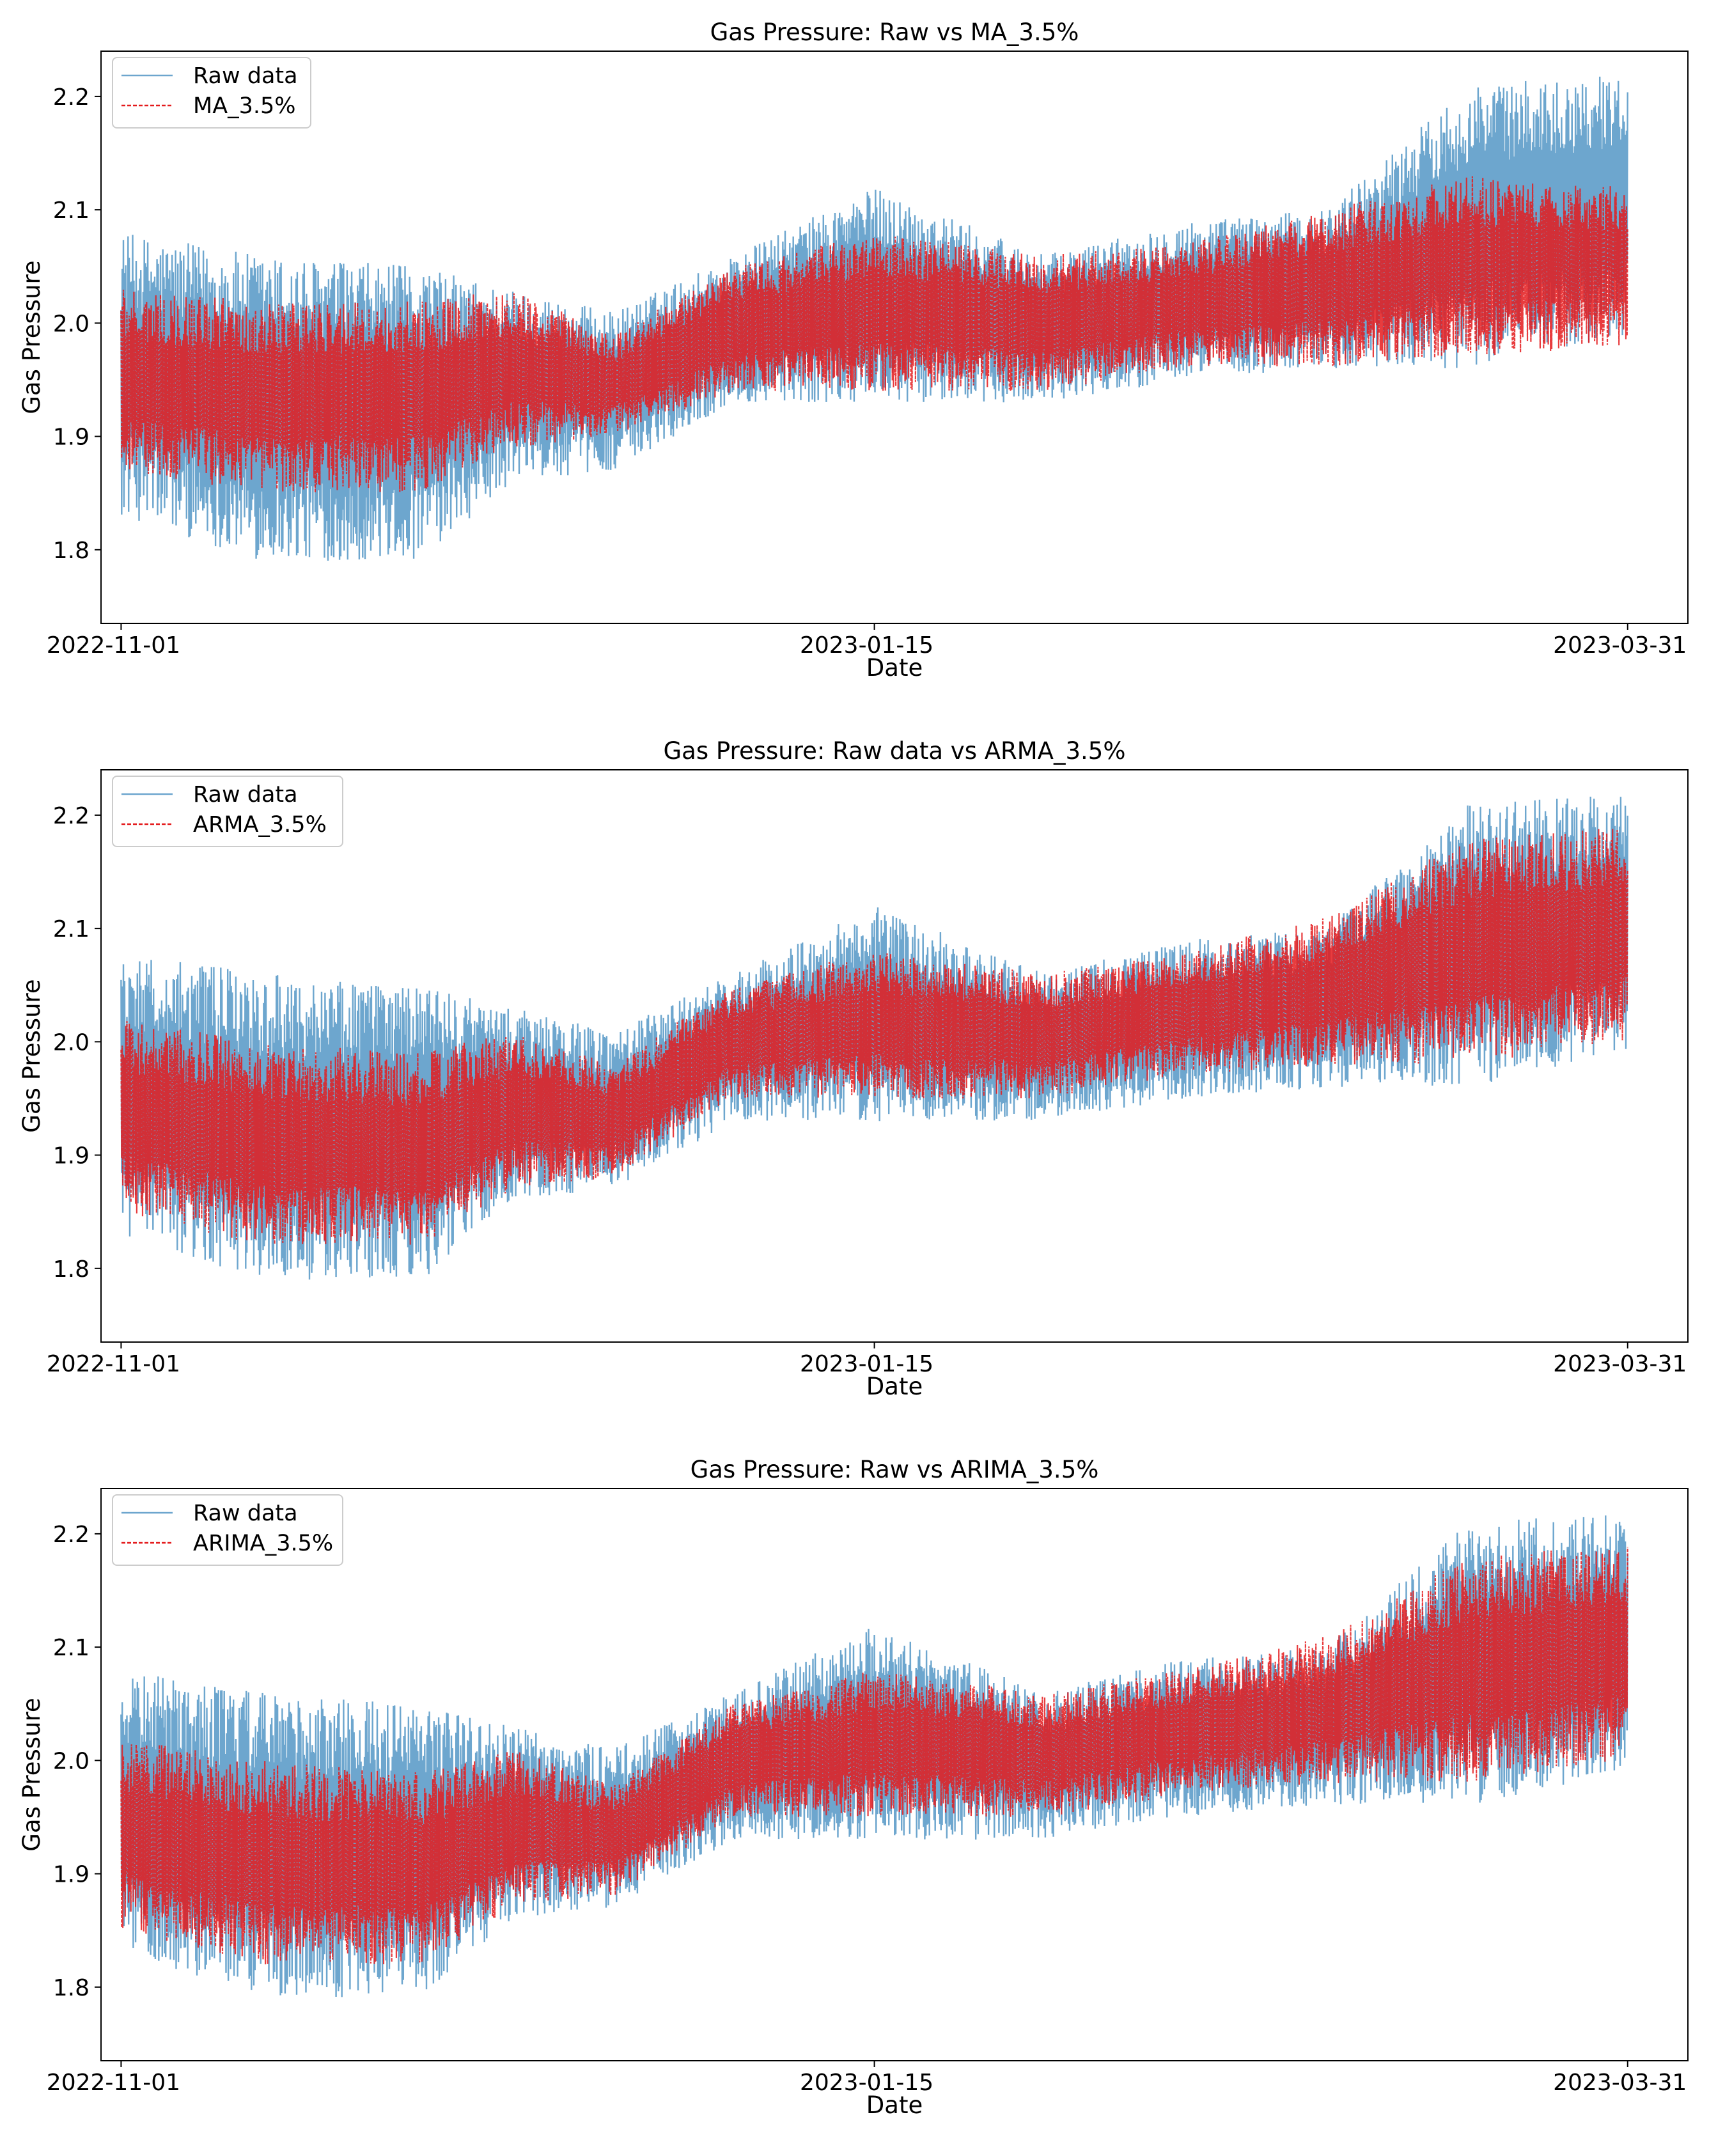 The image size is (1709, 2156). Describe the element at coordinates (263, 1543) in the screenshot. I see `legend-label-model: ARIMA_3.5%` at that location.